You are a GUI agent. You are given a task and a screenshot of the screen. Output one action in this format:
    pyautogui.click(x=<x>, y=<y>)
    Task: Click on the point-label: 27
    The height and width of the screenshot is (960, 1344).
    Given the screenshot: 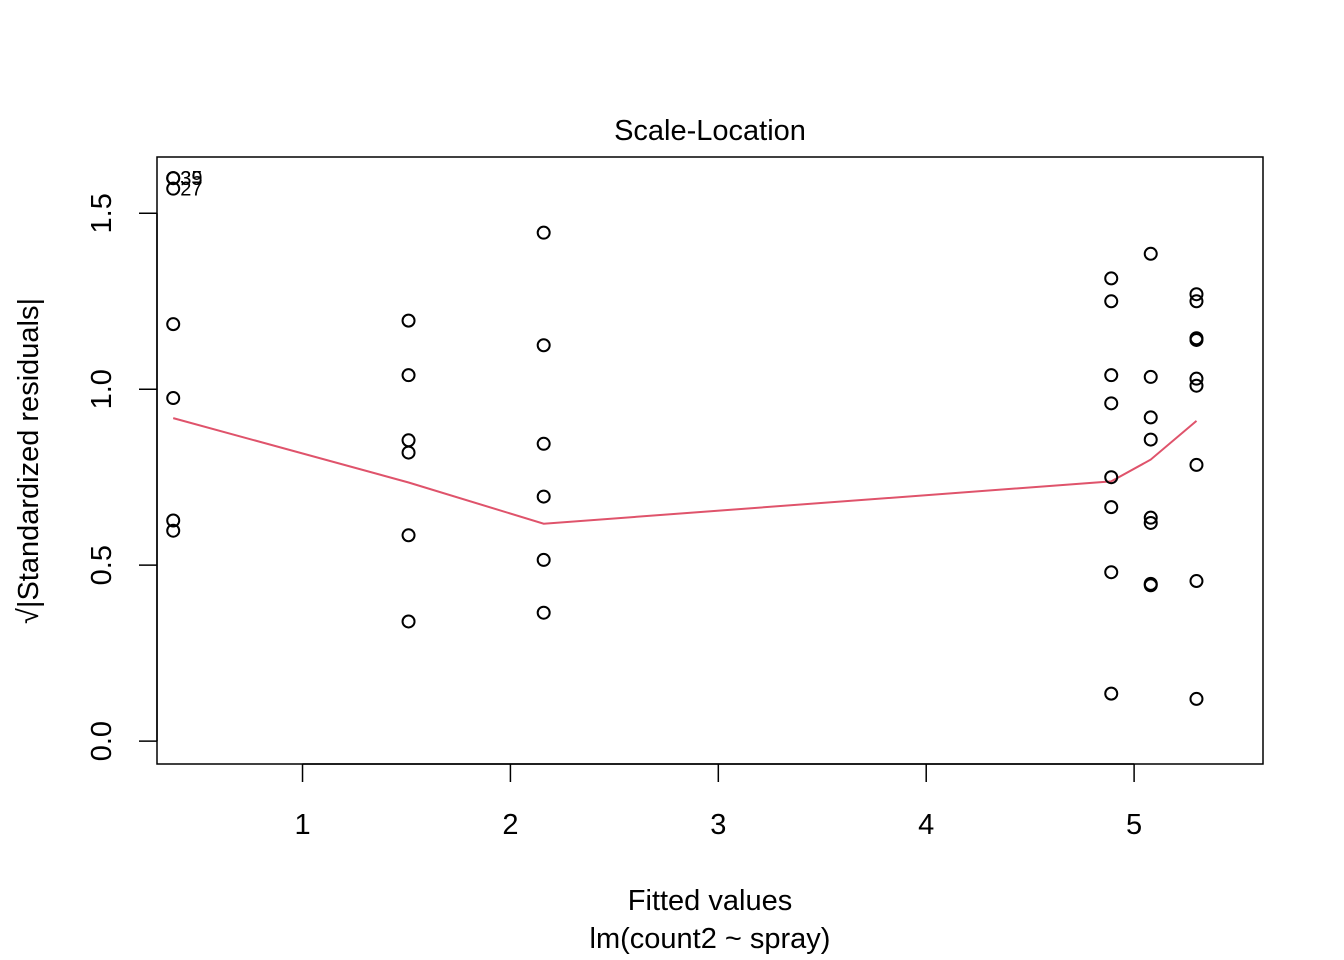 What is the action you would take?
    pyautogui.click(x=191, y=190)
    